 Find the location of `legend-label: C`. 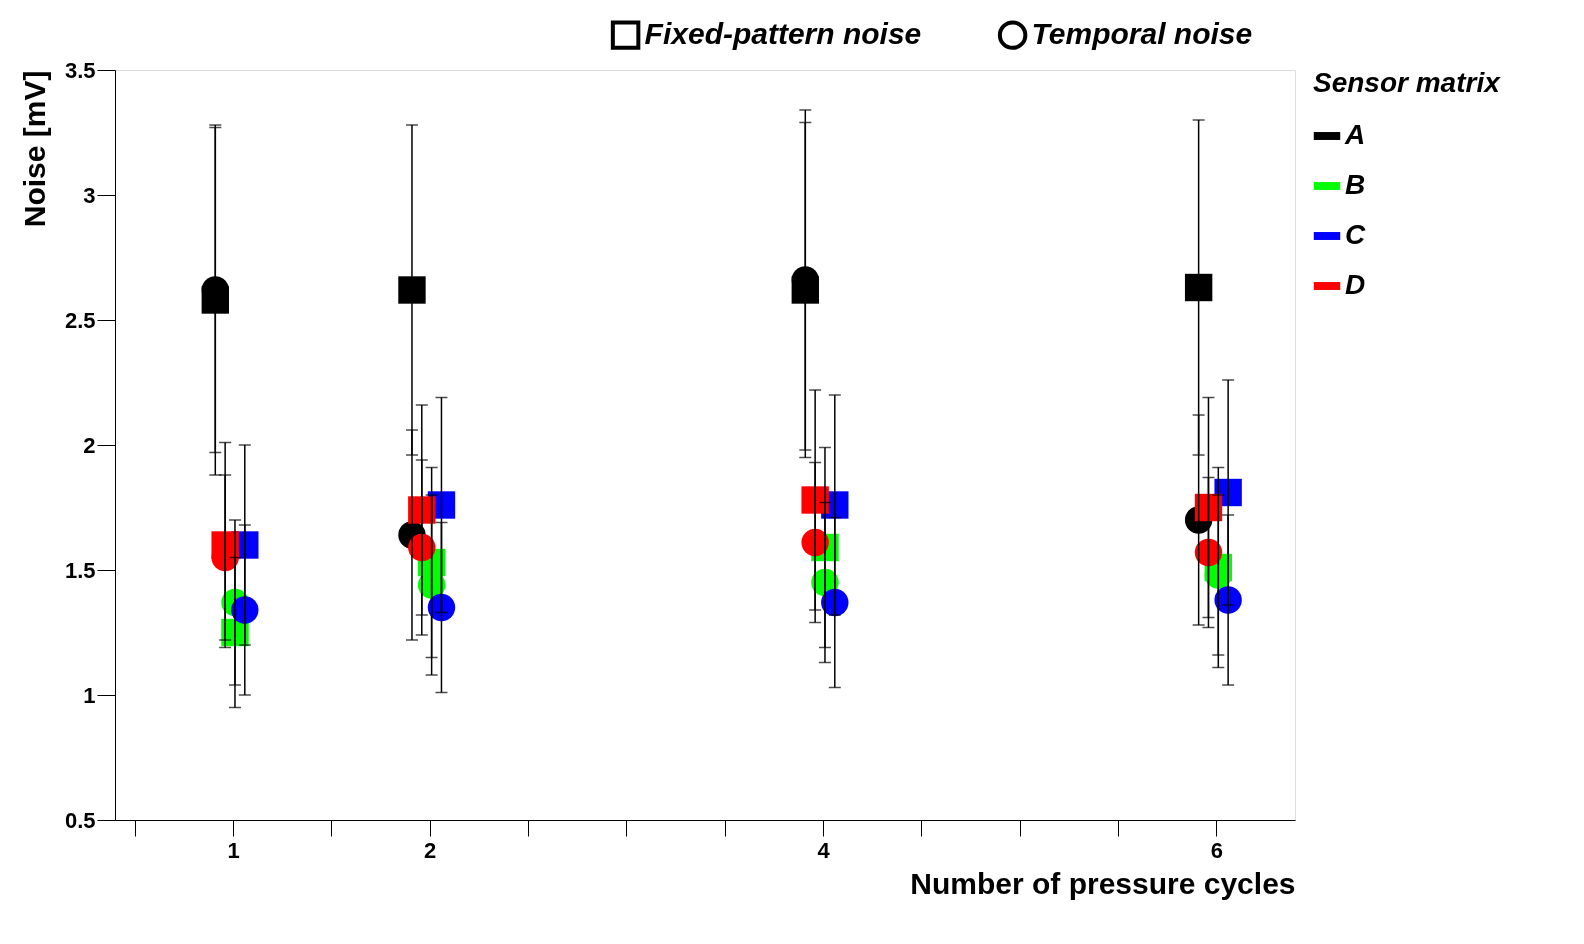

legend-label: C is located at coordinates (1355, 234).